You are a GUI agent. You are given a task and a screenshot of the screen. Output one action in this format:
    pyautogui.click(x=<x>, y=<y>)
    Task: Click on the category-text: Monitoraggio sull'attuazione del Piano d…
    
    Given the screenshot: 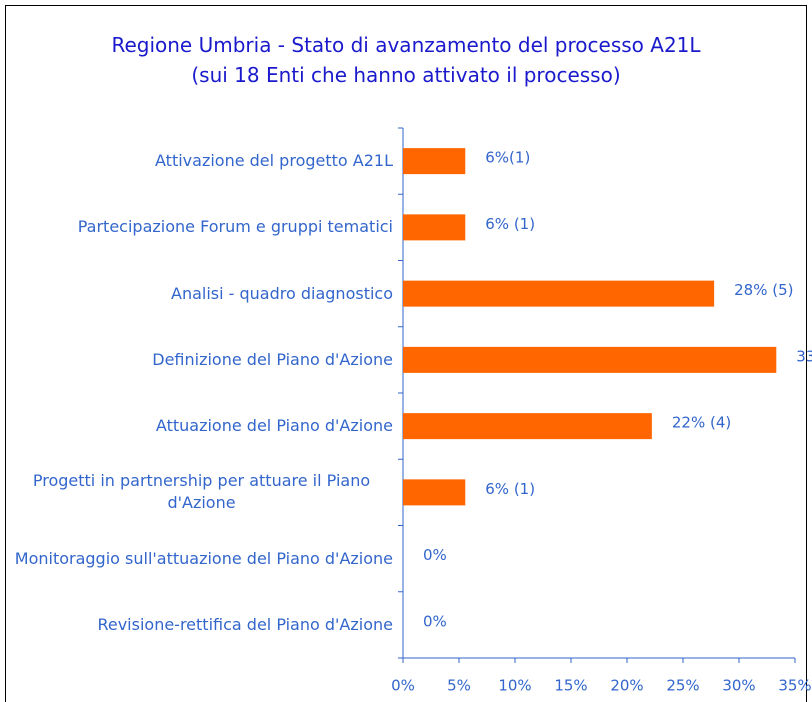 What is the action you would take?
    pyautogui.click(x=203, y=558)
    